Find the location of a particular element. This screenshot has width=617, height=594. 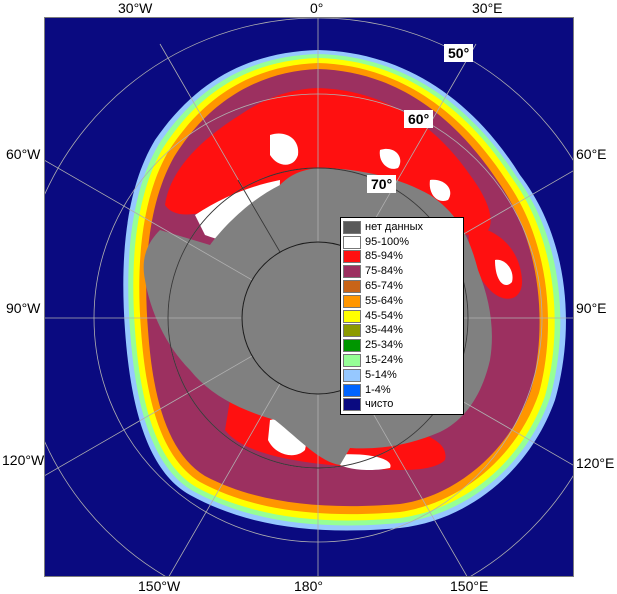

legend-label: 1-4% is located at coordinates (378, 389).